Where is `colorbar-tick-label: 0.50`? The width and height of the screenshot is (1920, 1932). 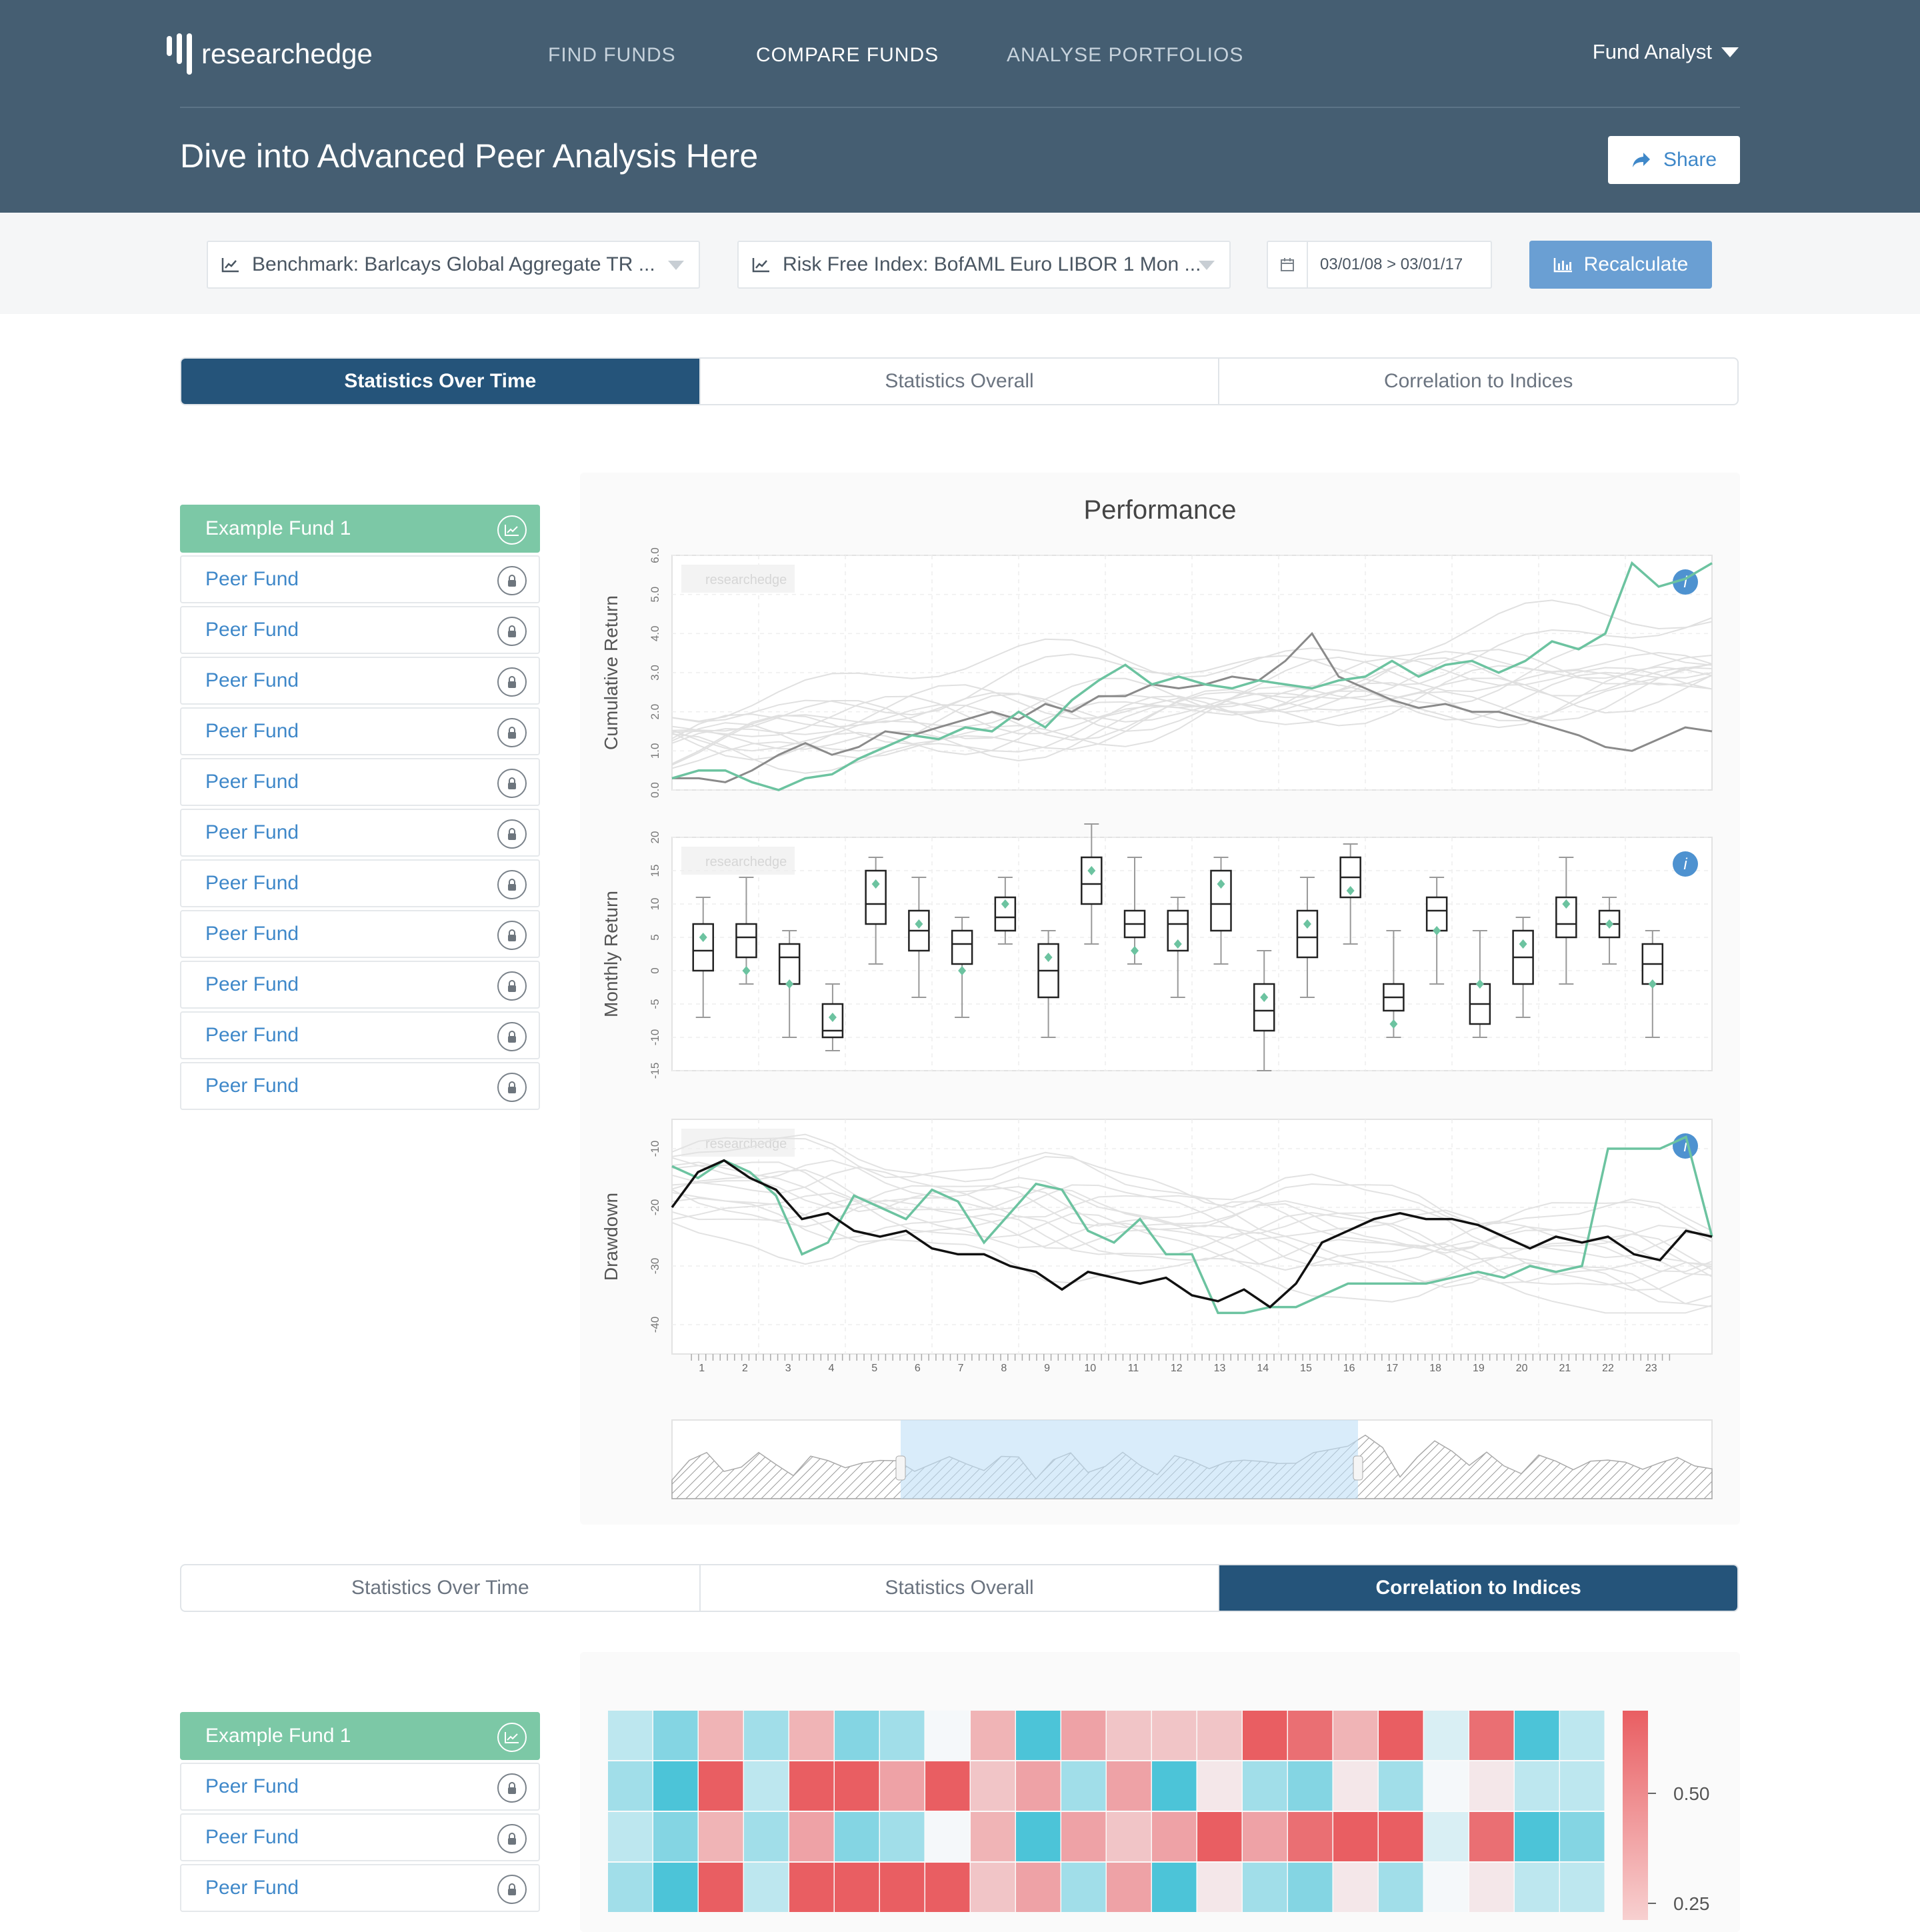 colorbar-tick-label: 0.50 is located at coordinates (1691, 1793).